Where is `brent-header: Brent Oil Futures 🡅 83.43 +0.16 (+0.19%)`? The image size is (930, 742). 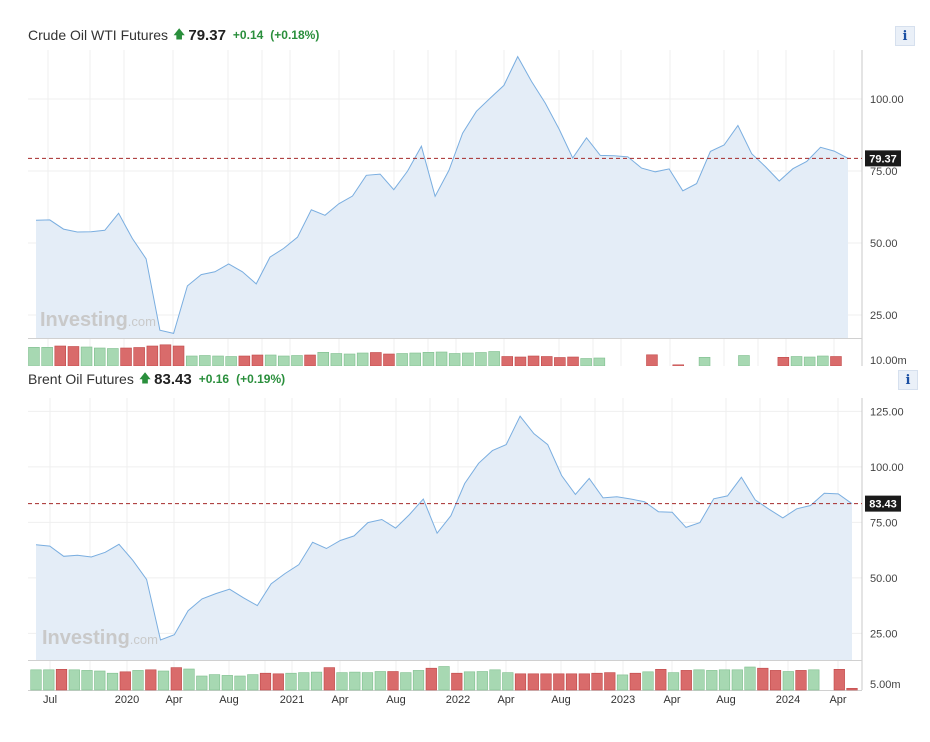 brent-header: Brent Oil Futures 🡅 83.43 +0.16 (+0.19%) is located at coordinates (156, 379).